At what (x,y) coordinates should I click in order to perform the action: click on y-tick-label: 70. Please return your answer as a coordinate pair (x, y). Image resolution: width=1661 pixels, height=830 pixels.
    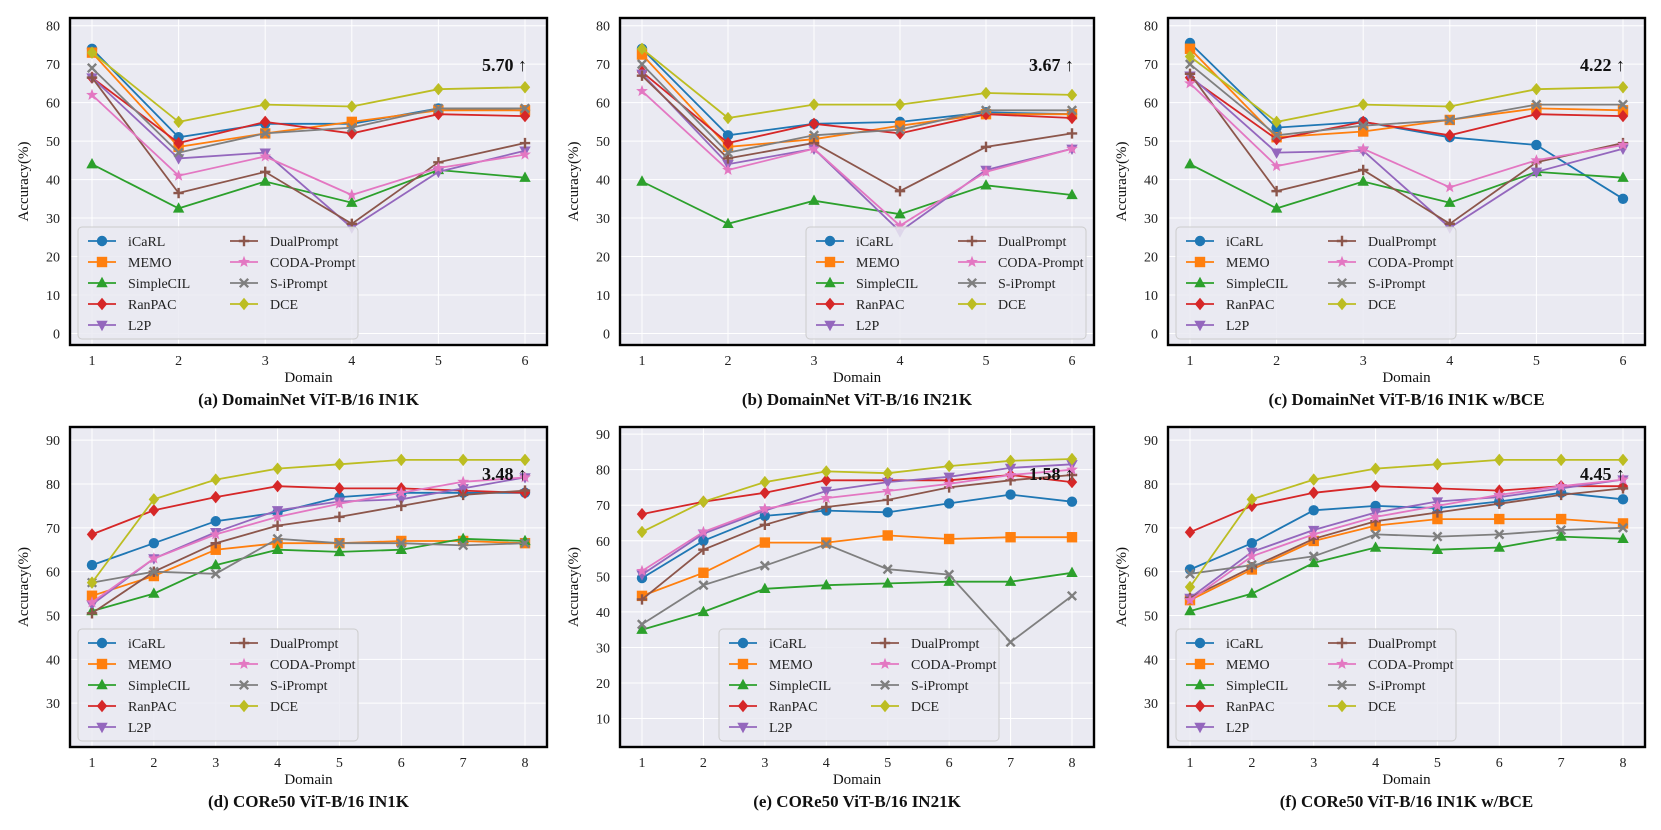
    Looking at the image, I should click on (53, 65).